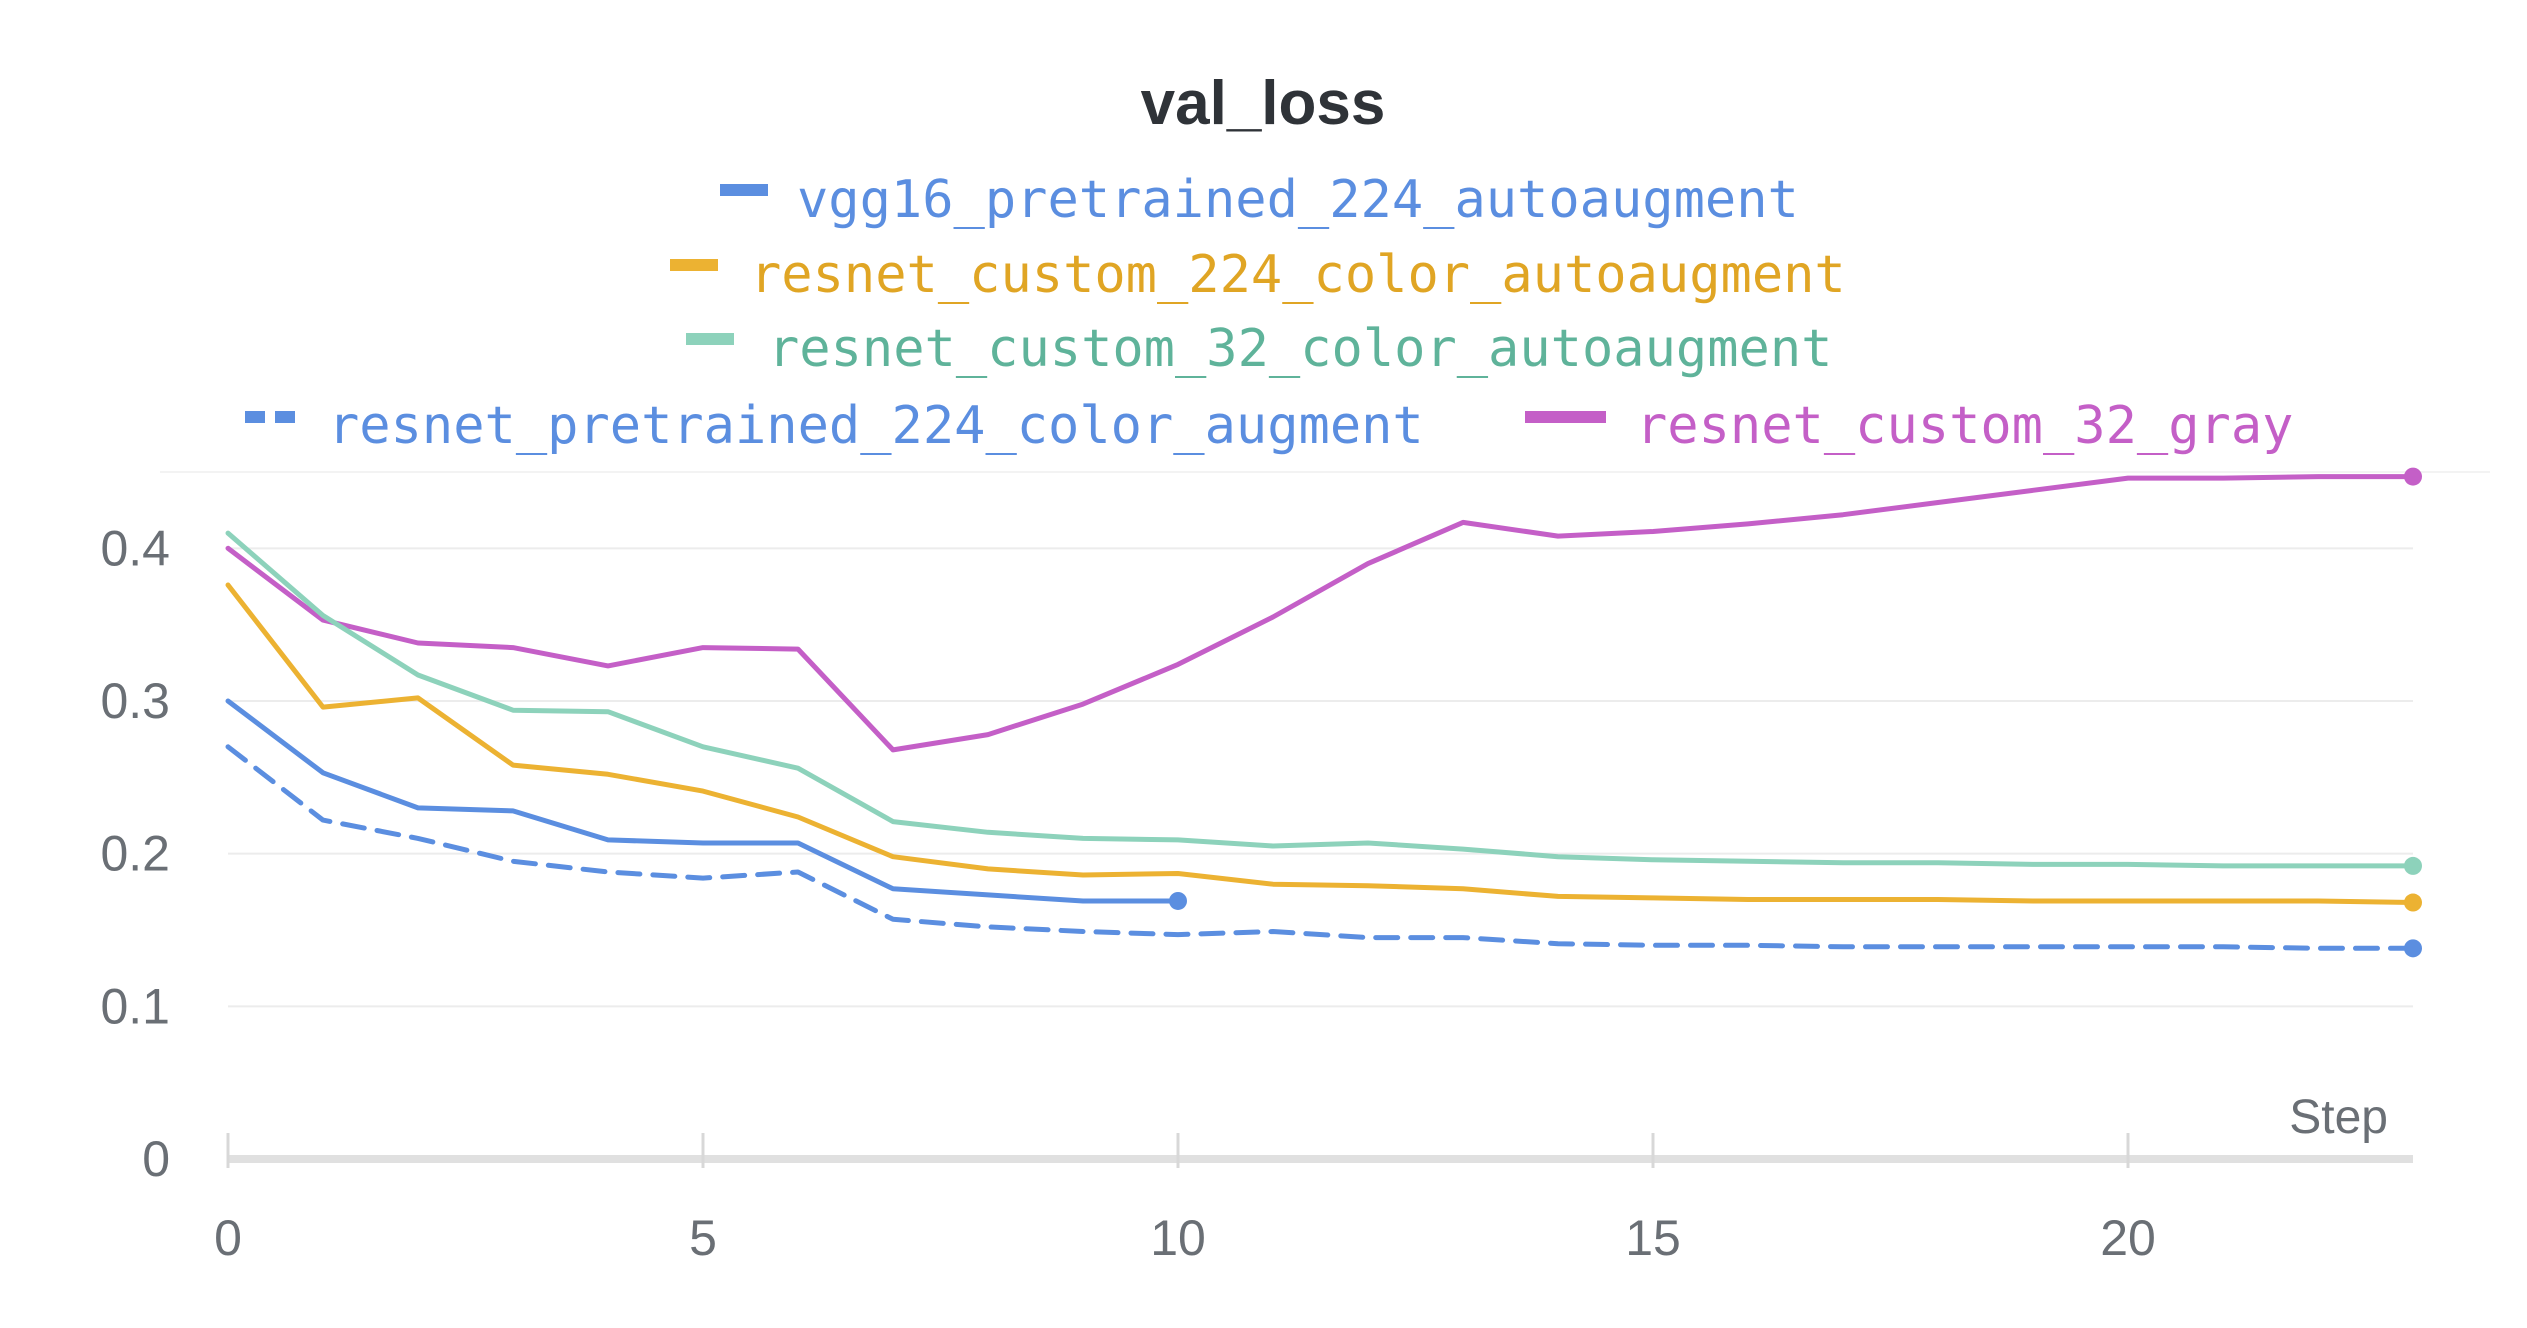 The height and width of the screenshot is (1328, 2527). What do you see at coordinates (2338, 1117) in the screenshot?
I see `x-axis-label: Step` at bounding box center [2338, 1117].